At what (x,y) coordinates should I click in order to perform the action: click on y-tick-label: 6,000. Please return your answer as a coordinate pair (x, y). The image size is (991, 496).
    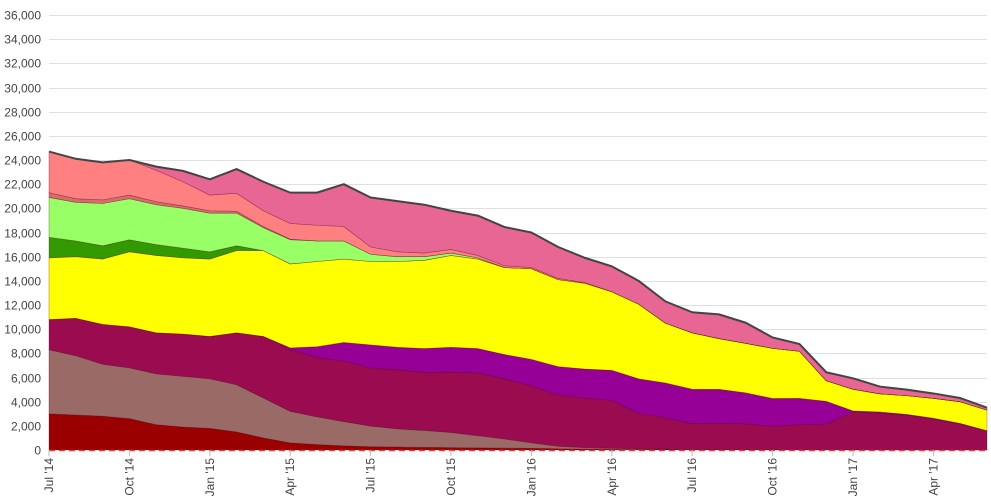
    Looking at the image, I should click on (26, 379).